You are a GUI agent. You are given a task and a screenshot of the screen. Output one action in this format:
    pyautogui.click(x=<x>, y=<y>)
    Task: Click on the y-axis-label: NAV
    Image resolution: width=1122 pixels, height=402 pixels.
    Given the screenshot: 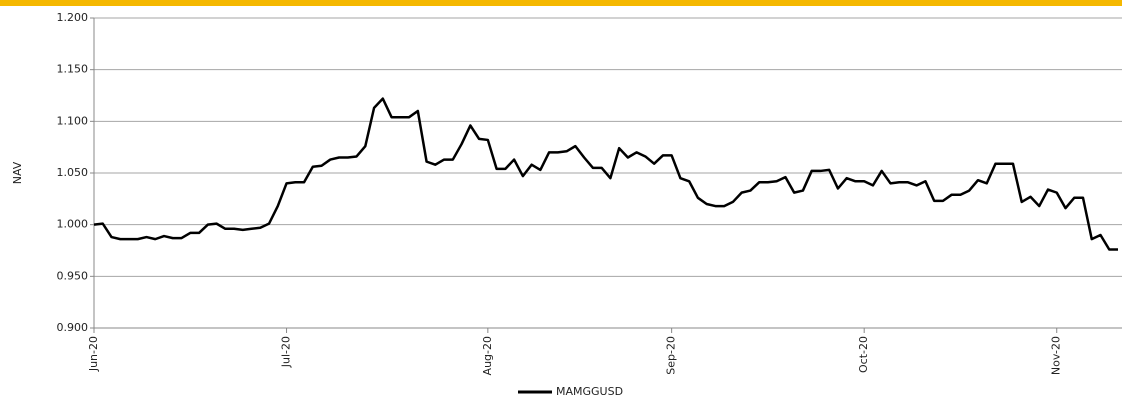 What is the action you would take?
    pyautogui.click(x=17, y=172)
    